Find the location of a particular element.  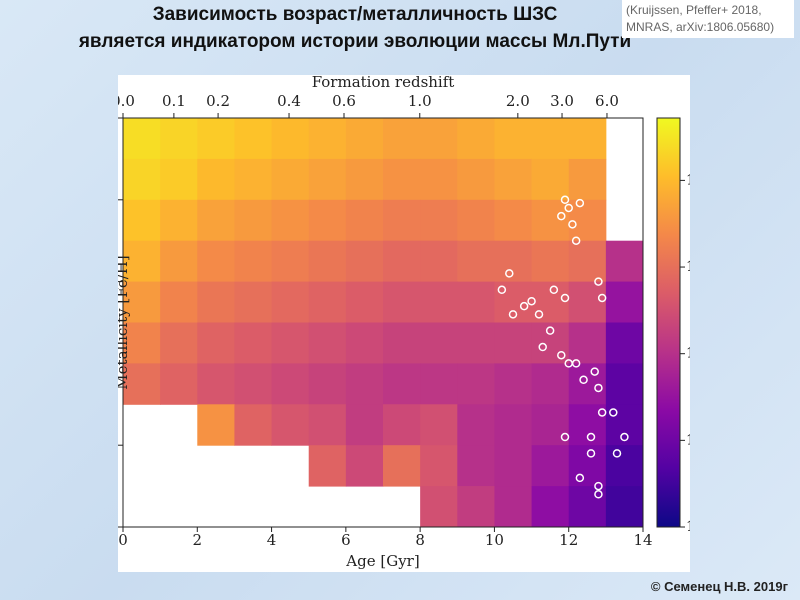

x2-tick-label: 0.0 is located at coordinates (126, 101).